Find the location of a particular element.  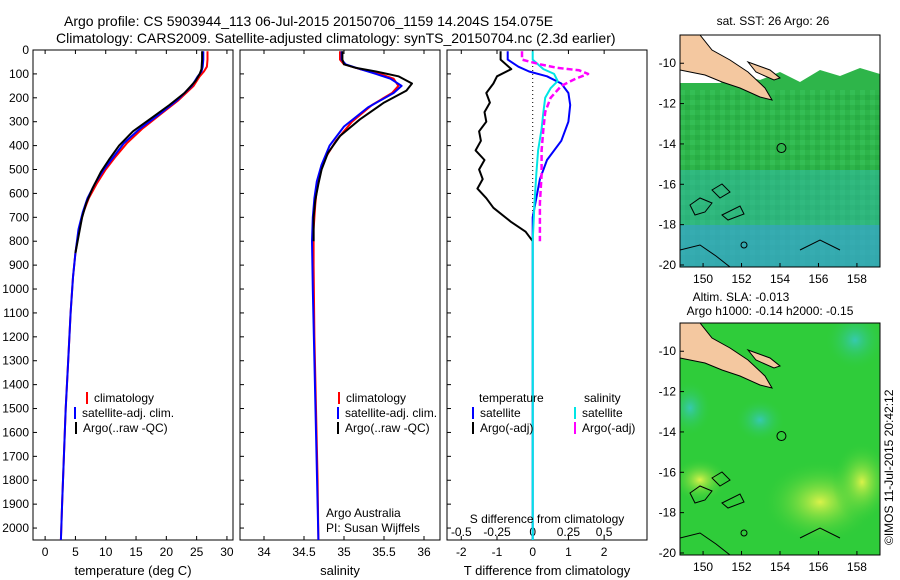

salinity-curves is located at coordinates (362, 296).